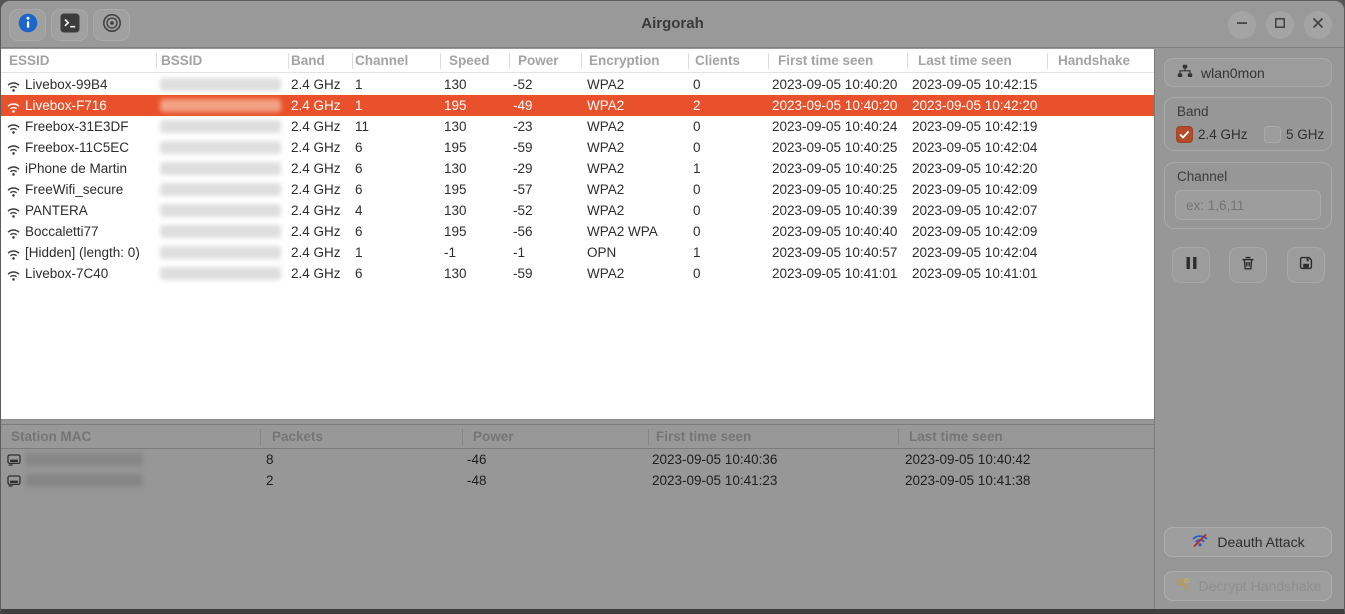  Describe the element at coordinates (715, 480) in the screenshot. I see `cell-first-seen: 2023-09-05 10:41:23` at that location.